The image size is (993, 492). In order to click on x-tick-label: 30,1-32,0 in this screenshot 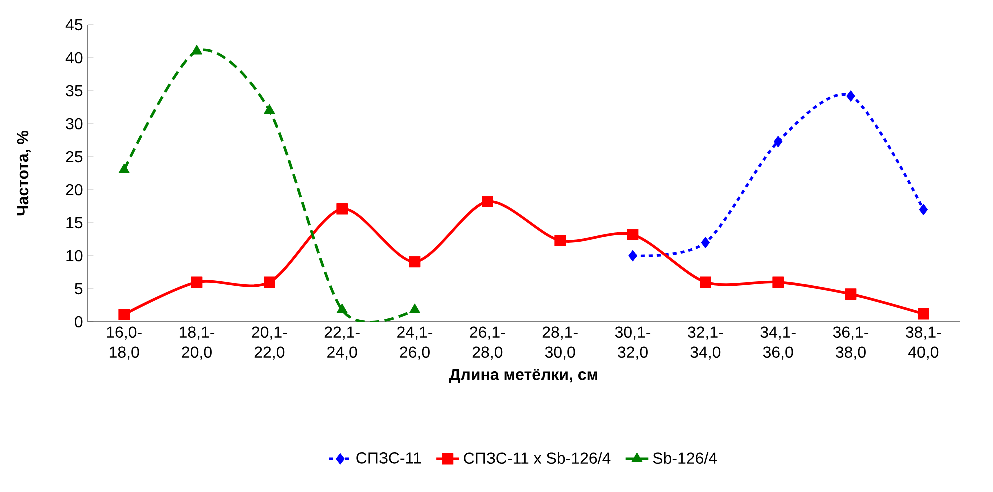, I will do `click(633, 343)`.